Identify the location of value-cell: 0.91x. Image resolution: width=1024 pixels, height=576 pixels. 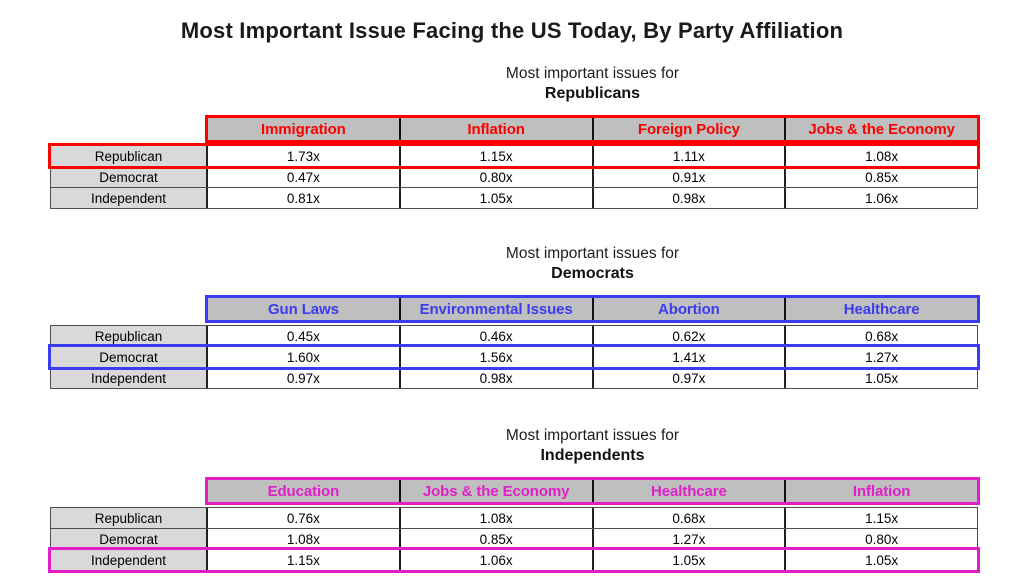
(688, 177).